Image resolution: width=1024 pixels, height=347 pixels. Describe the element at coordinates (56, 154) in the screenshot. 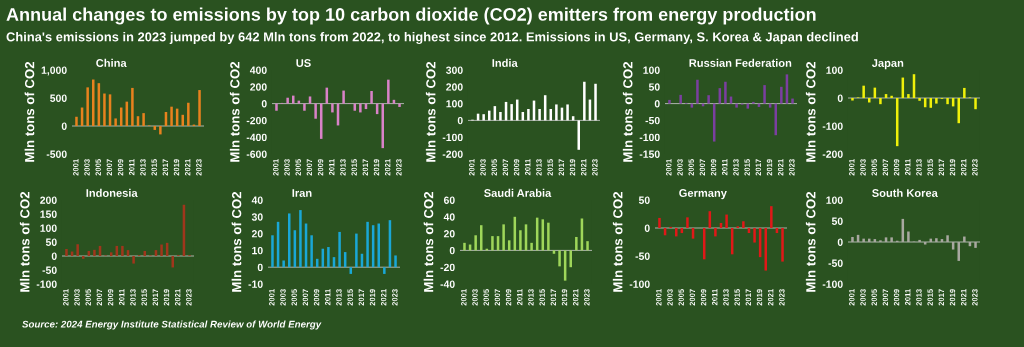

I see `y-tick-label: -500` at that location.